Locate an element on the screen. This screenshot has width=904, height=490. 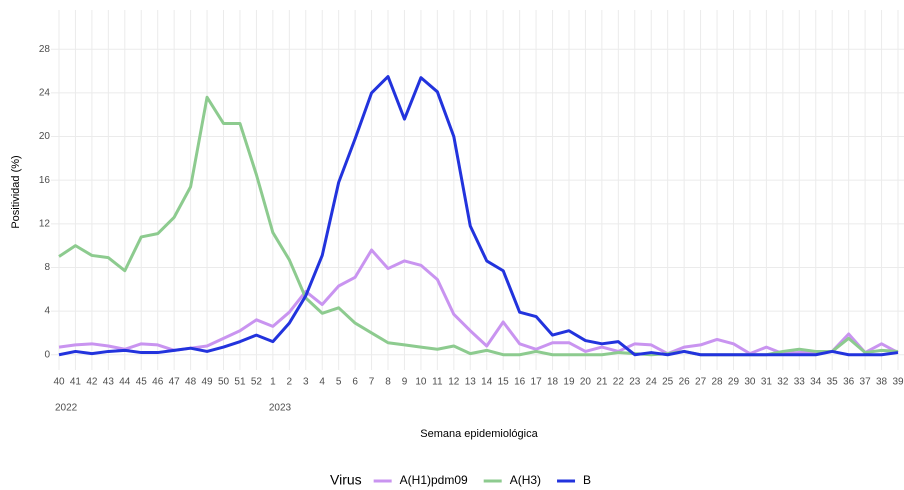
x-tick-label: 30 is located at coordinates (750, 382).